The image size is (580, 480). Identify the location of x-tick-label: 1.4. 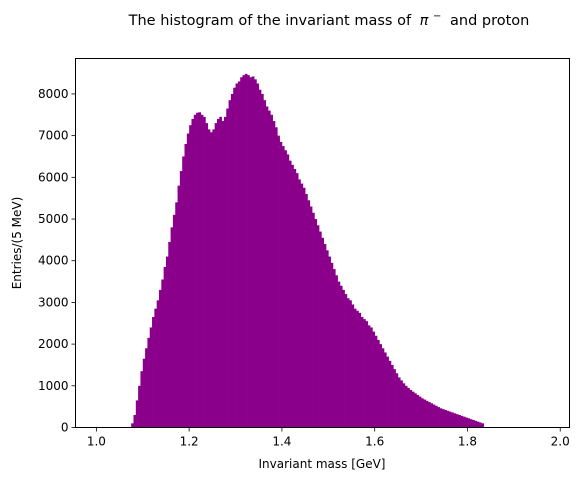
(281, 442).